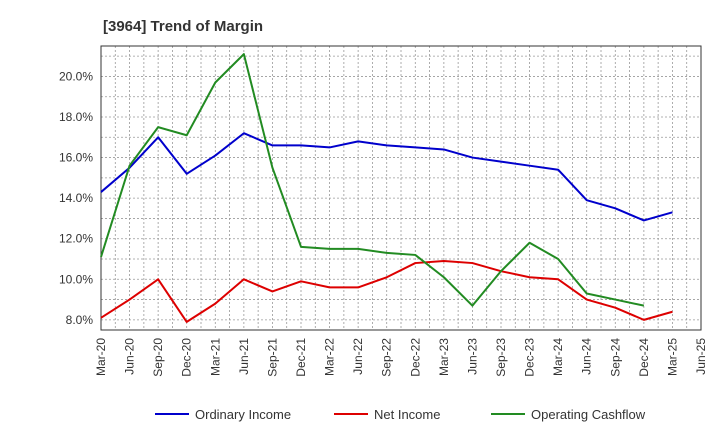 This screenshot has width=720, height=440. What do you see at coordinates (76, 117) in the screenshot?
I see `y-tick-label: 18.0%` at bounding box center [76, 117].